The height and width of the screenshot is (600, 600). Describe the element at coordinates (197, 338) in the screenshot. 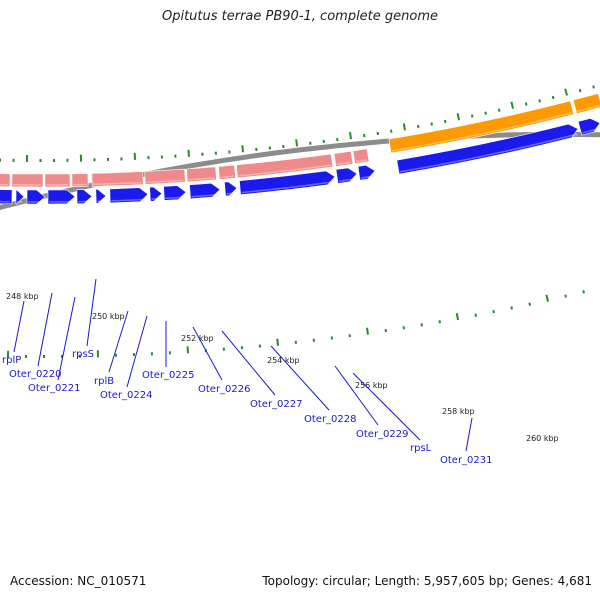

I see `scale-label: 252 kbp` at that location.